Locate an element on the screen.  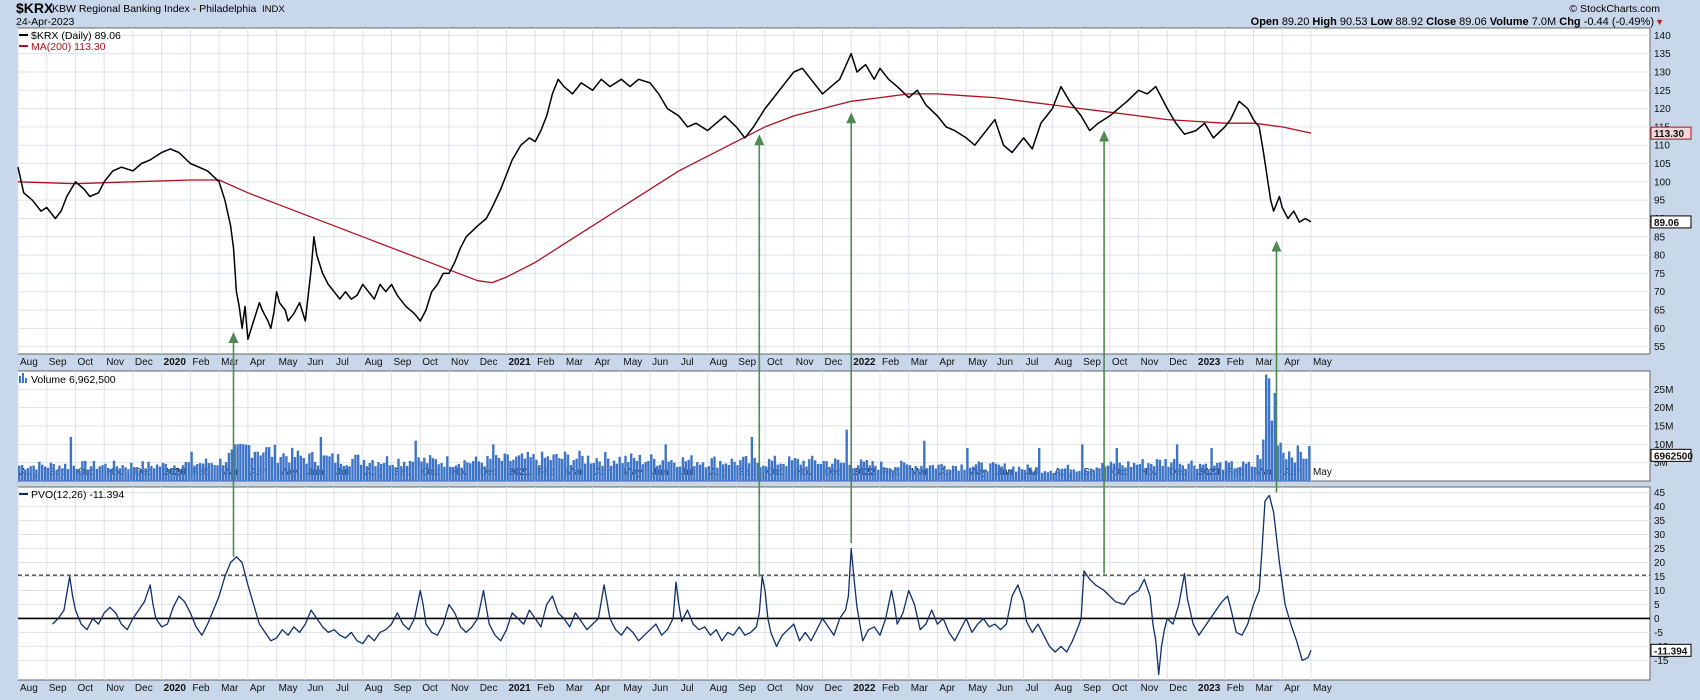
x-tick-label: Feb is located at coordinates (201, 362).